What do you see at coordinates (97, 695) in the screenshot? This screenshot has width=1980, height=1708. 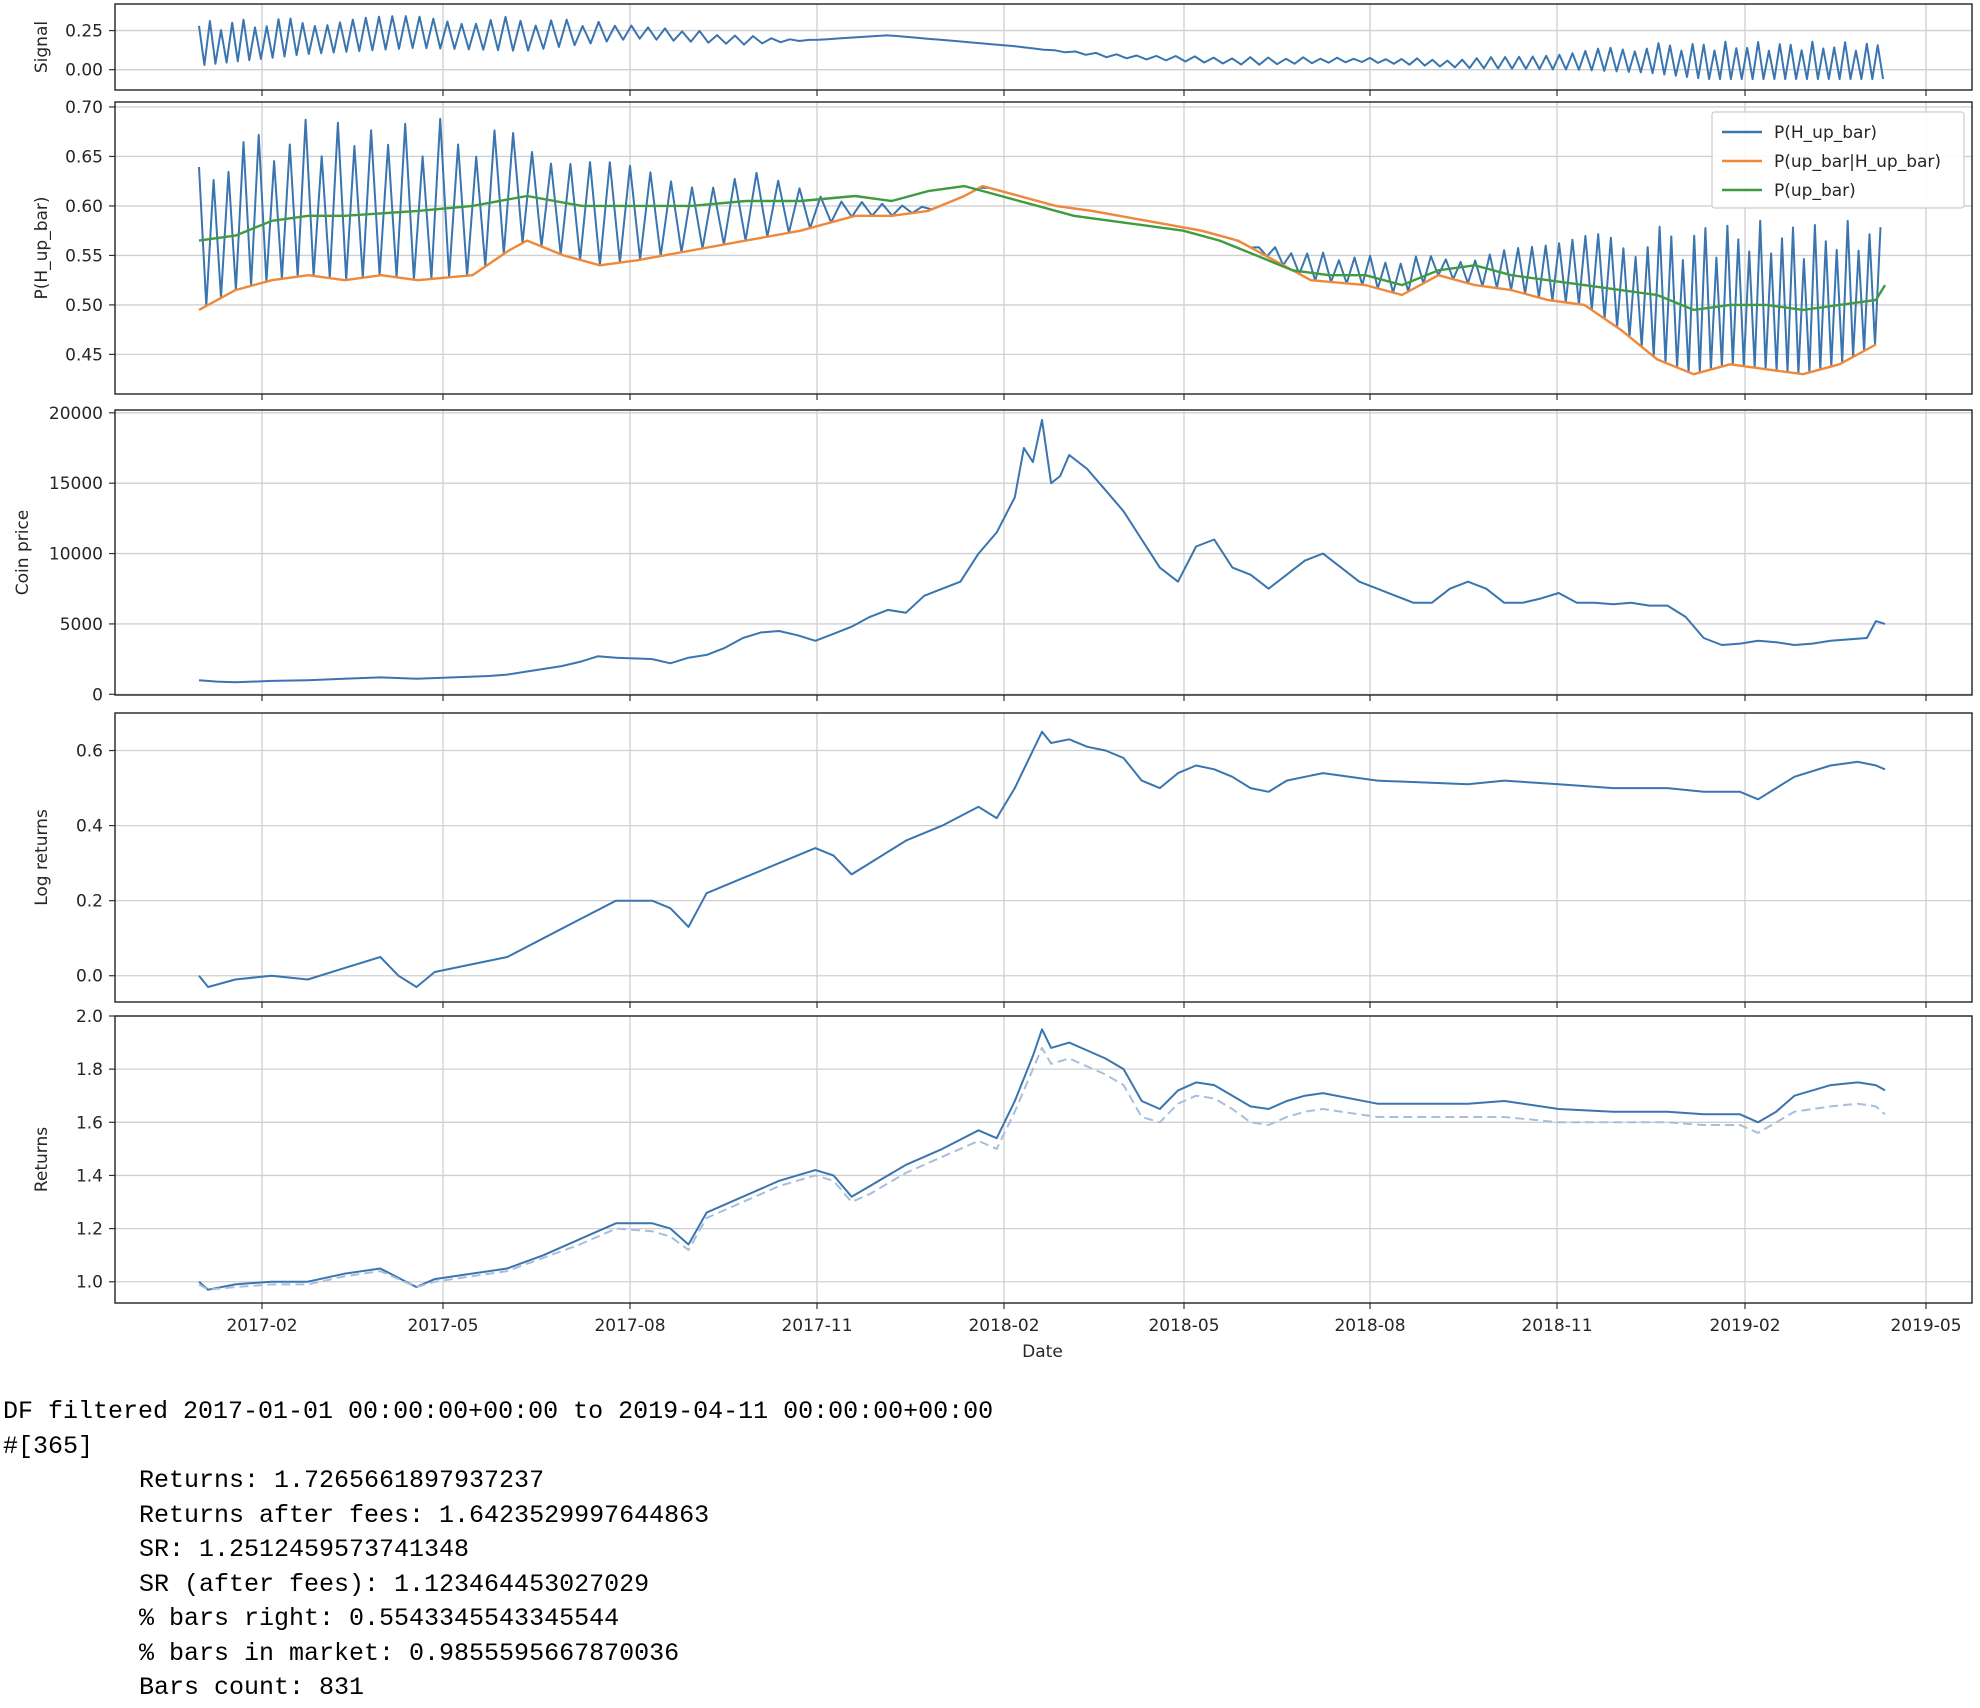 I see `y-tick-label: 0` at bounding box center [97, 695].